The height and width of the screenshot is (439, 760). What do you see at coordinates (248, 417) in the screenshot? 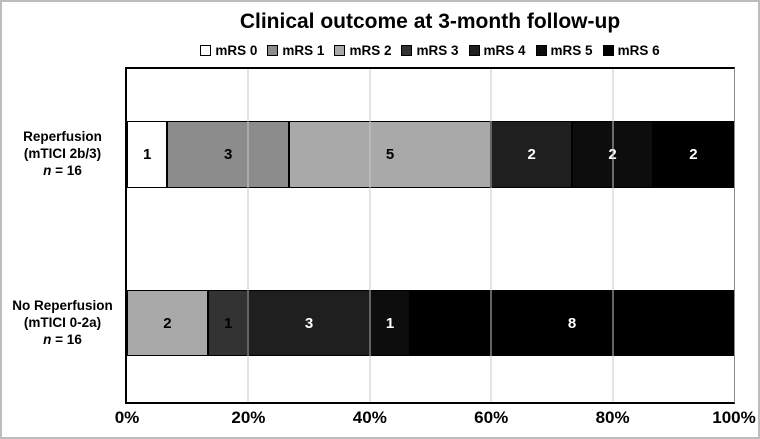
I see `x-tick-label: 20%` at bounding box center [248, 417].